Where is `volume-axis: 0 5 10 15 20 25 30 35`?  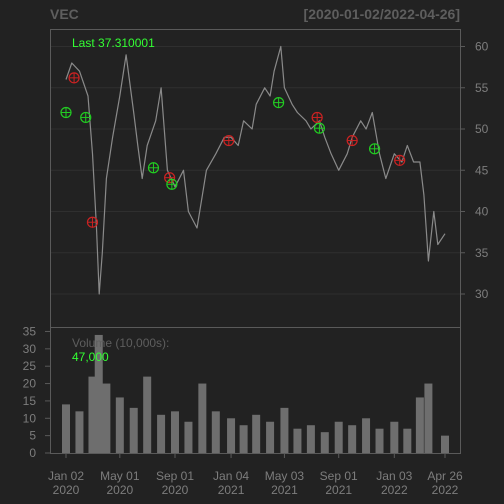
volume-axis: 0 5 10 15 20 25 30 35 is located at coordinates (36, 392).